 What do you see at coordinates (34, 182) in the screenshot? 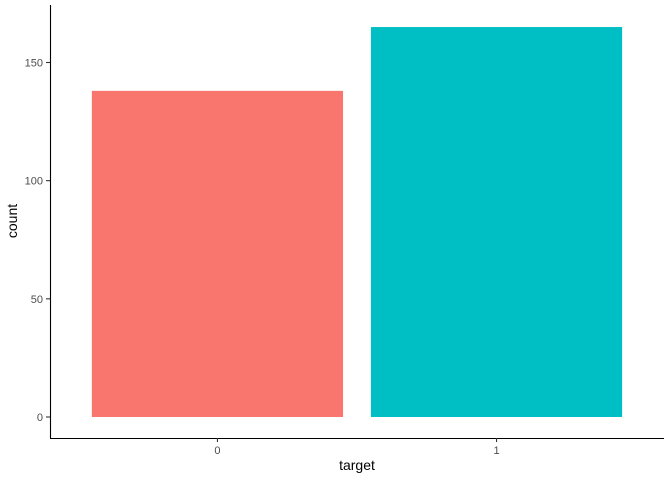
I see `y-tick-label-100: 100` at bounding box center [34, 182].